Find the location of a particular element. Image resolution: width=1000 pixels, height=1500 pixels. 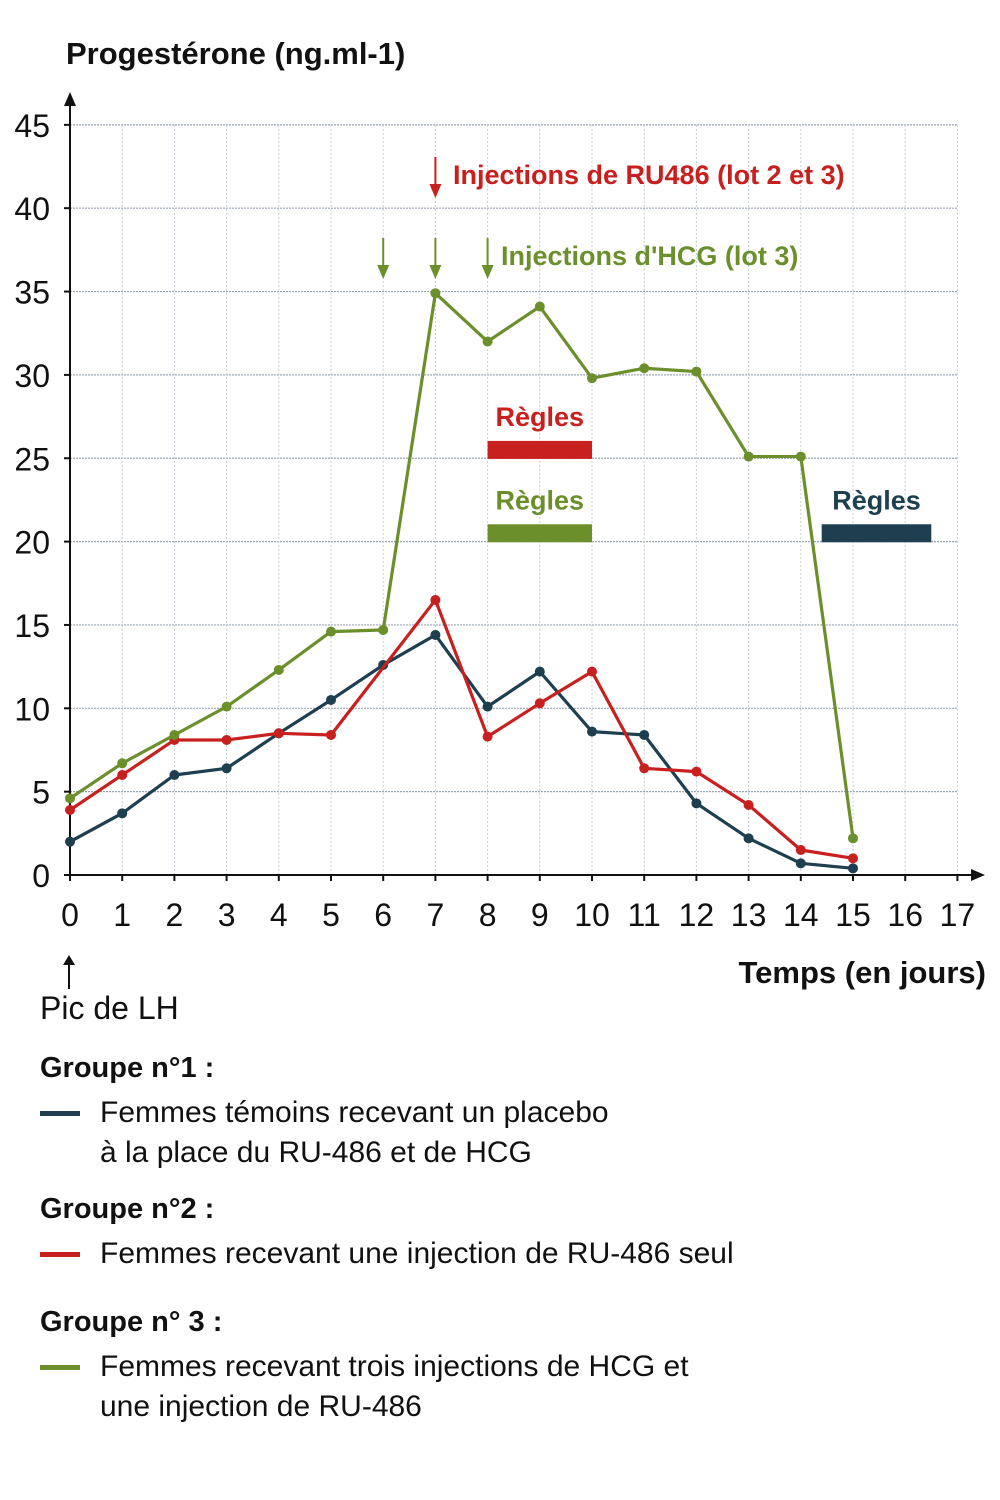

x-tick-label: 11 is located at coordinates (644, 915).